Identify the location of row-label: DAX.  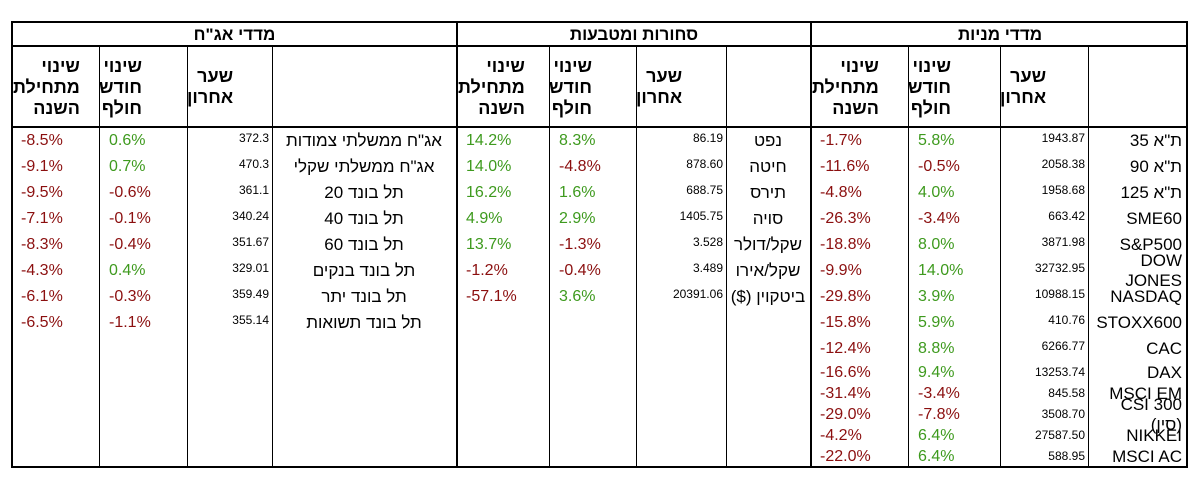
(1164, 372).